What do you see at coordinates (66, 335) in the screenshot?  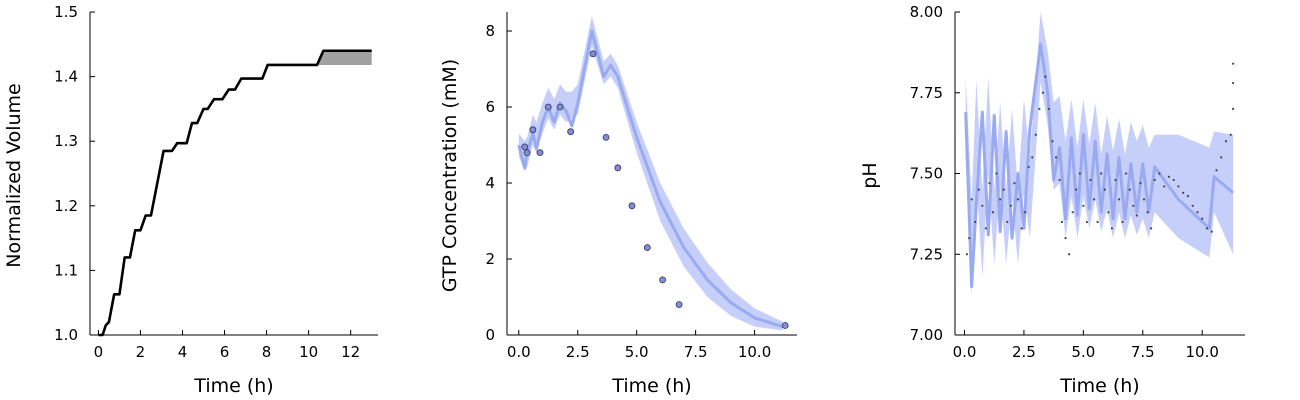 I see `y-tick-label: 1.0` at bounding box center [66, 335].